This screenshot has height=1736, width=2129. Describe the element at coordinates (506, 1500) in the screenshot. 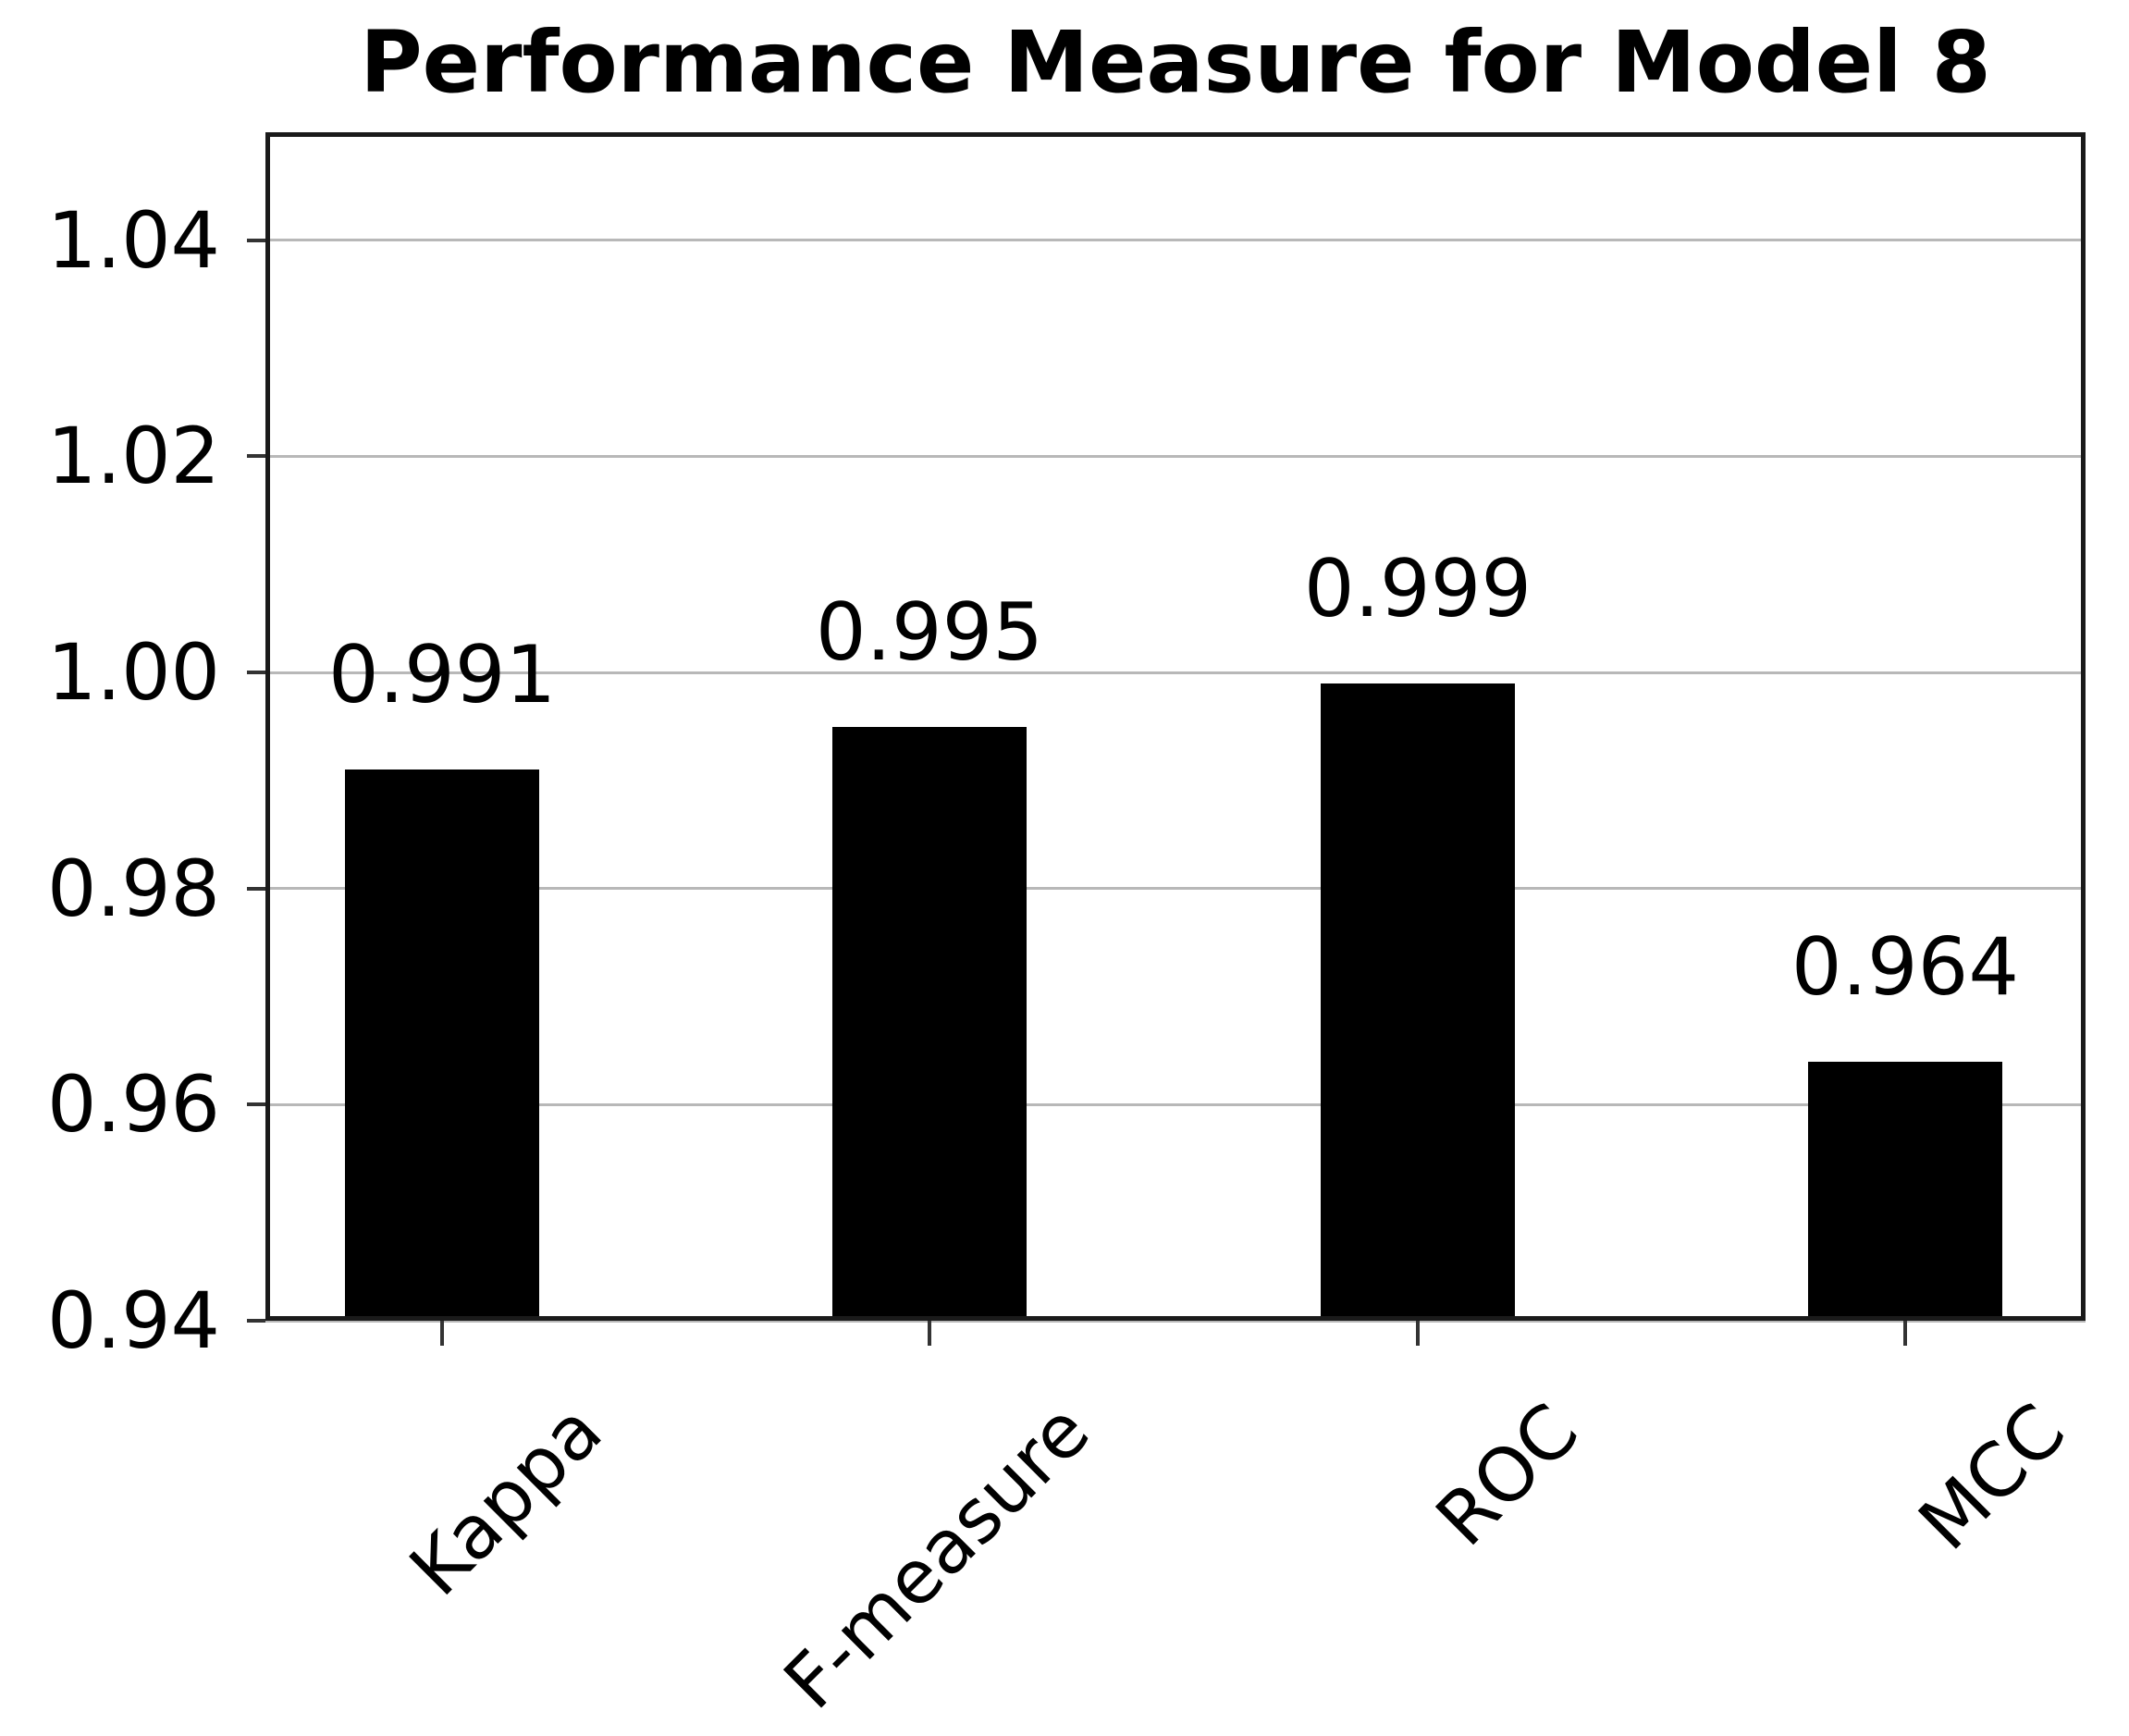

I see `x-tick-label-text: Kappa` at that location.